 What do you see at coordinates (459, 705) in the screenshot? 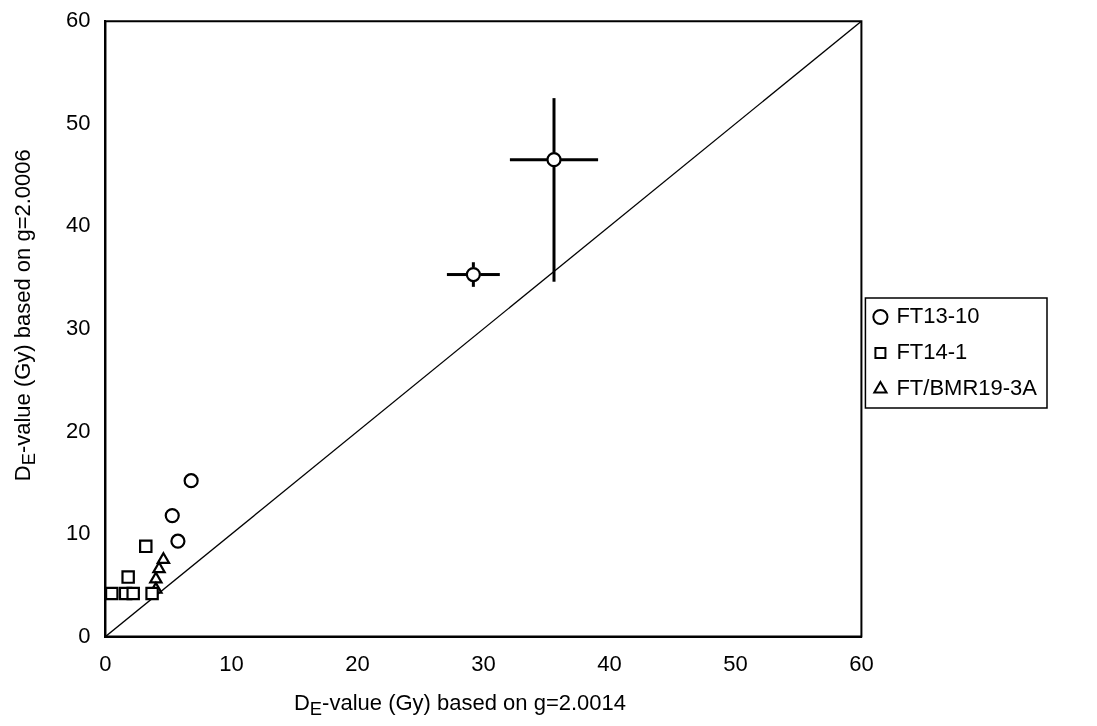
I see `x-axis-title: D$_{E}$-value (Gy) based on g=2.0014` at bounding box center [459, 705].